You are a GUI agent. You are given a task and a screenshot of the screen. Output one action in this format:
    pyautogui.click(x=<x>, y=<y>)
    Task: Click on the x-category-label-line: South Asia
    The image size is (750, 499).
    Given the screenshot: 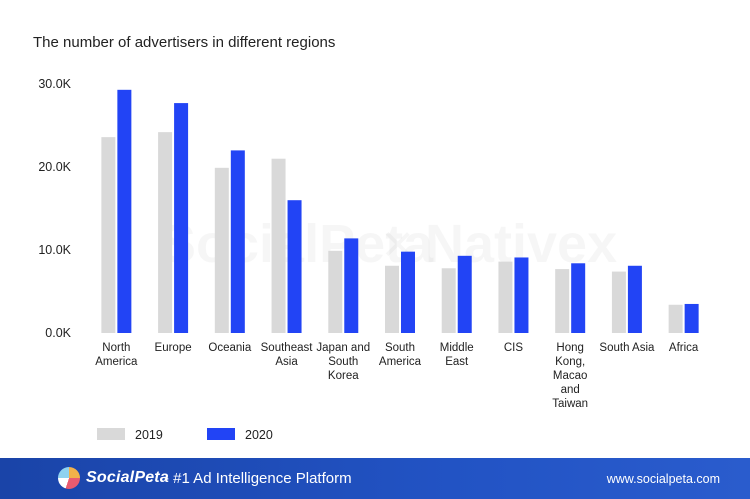 What is the action you would take?
    pyautogui.click(x=627, y=348)
    